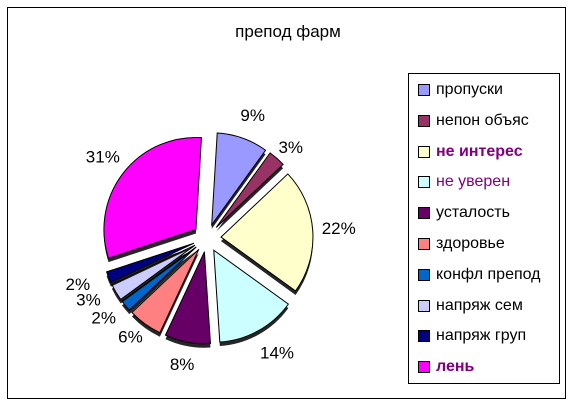 The image size is (576, 409). Describe the element at coordinates (150, 267) in the screenshot. I see `pie-slice-shadow` at that location.